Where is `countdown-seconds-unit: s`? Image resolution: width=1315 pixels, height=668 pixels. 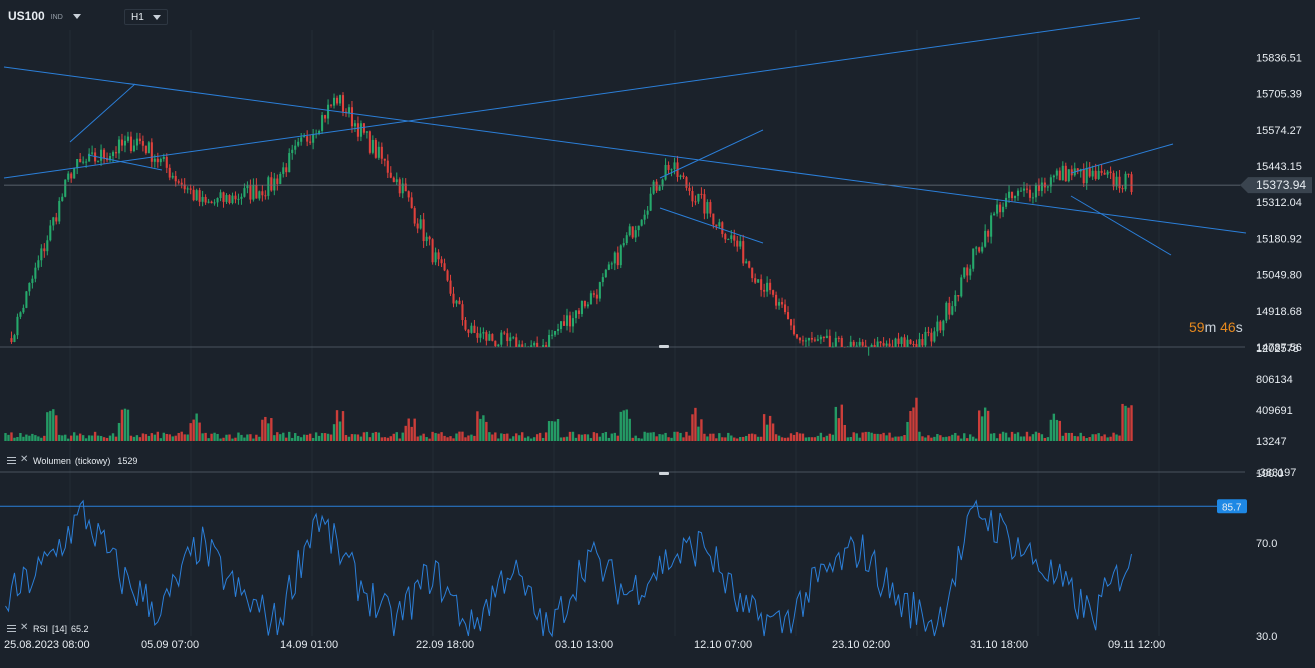 countdown-seconds-unit: s is located at coordinates (1239, 327).